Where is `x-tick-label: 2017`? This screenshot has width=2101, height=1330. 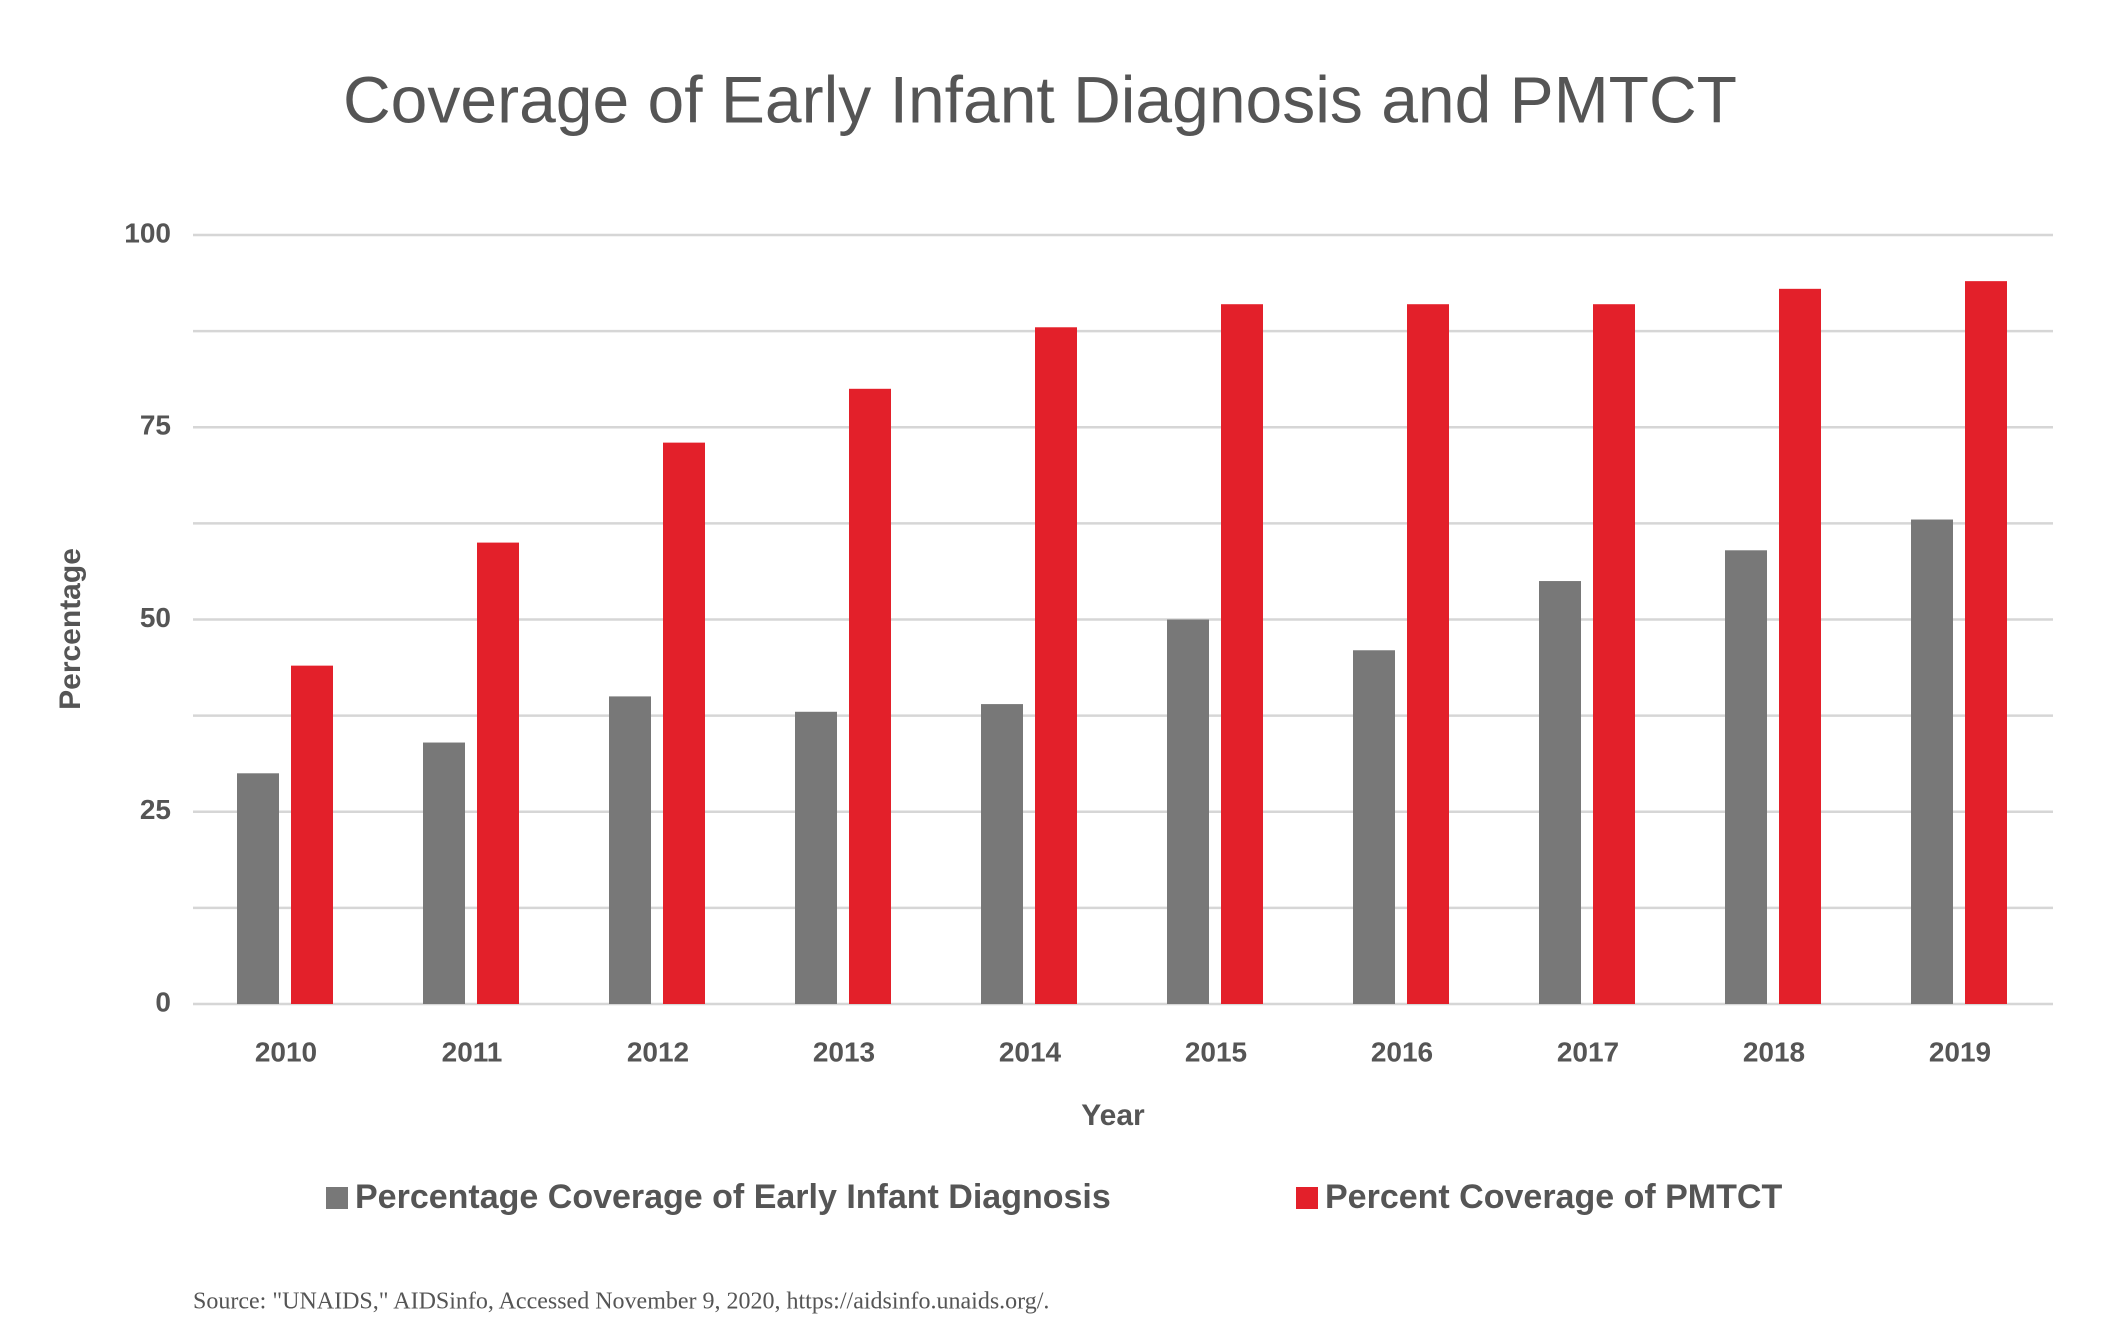
x-tick-label: 2017 is located at coordinates (1588, 1051).